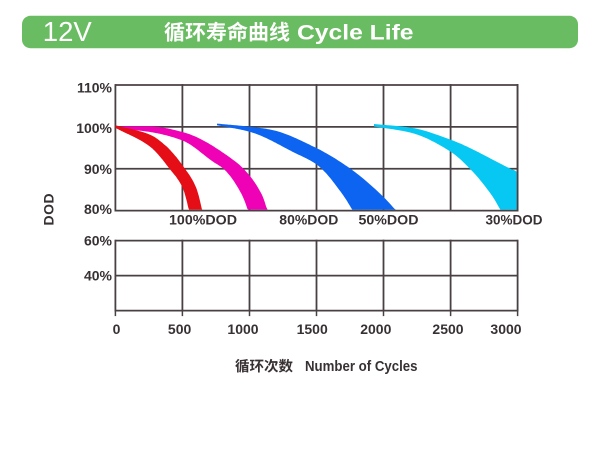 The height and width of the screenshot is (451, 600). Describe the element at coordinates (312, 329) in the screenshot. I see `svg-text: 1500` at that location.